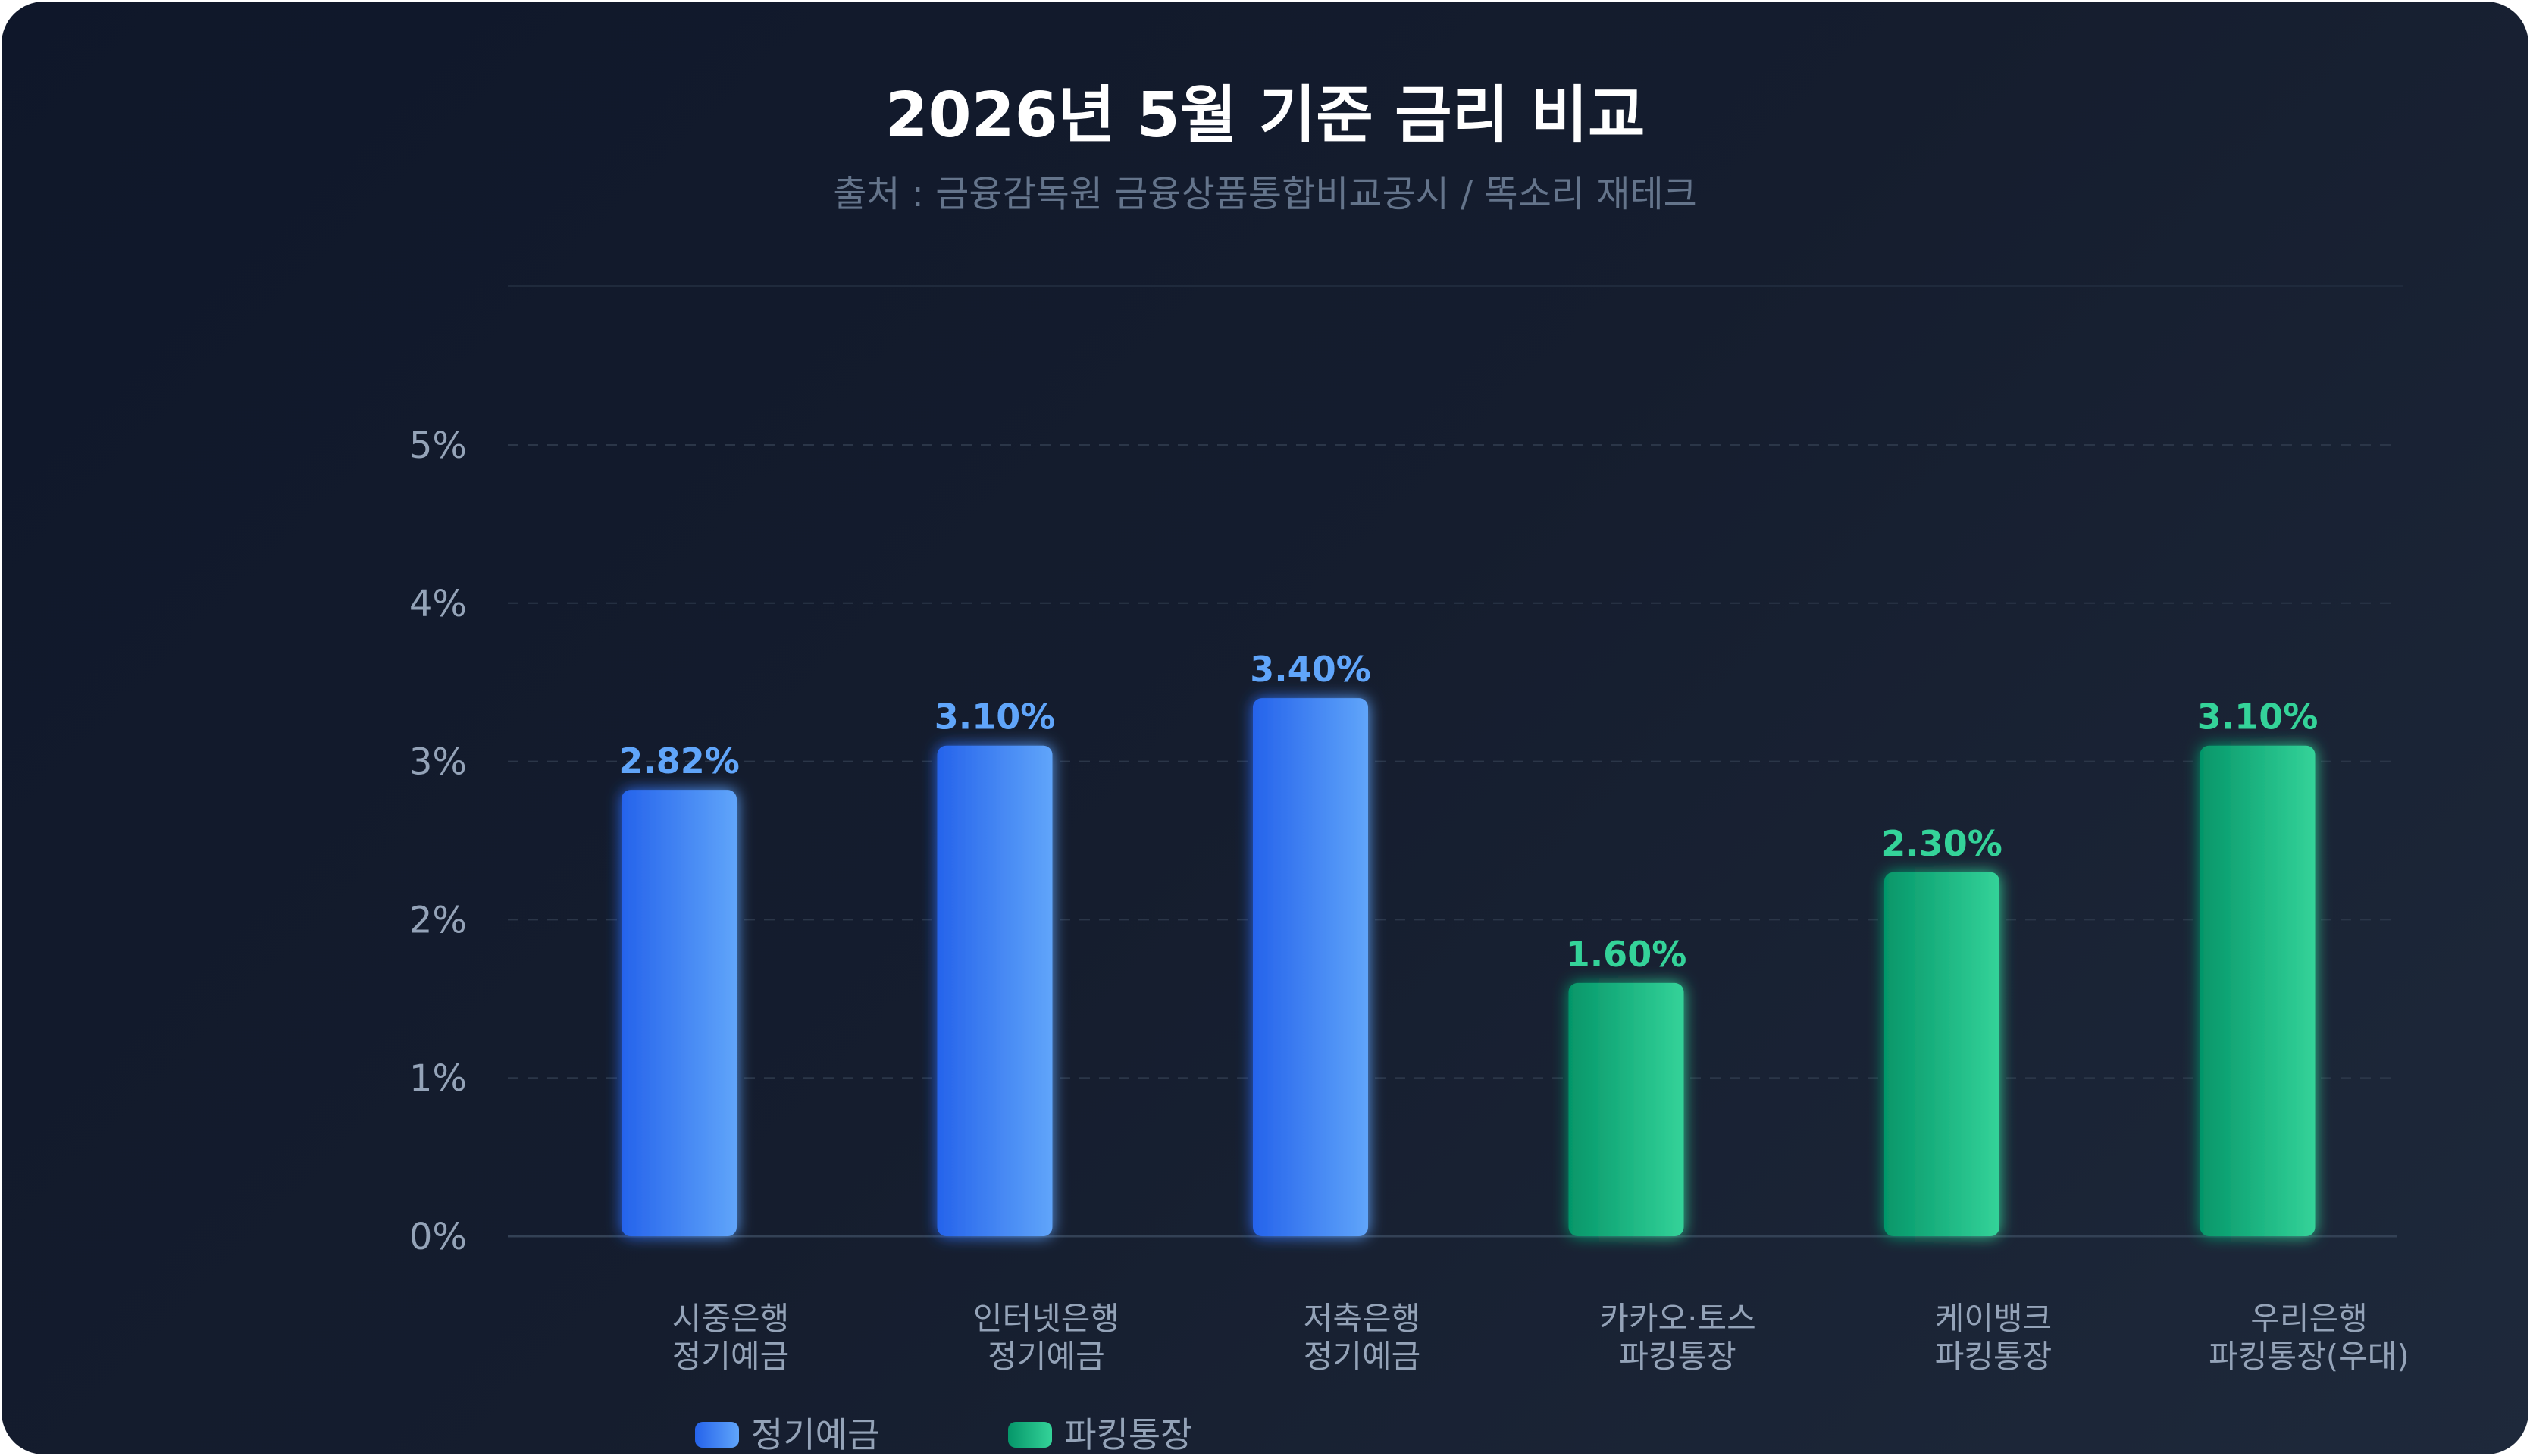 The width and height of the screenshot is (2530, 1456). I want to click on legend-item-deposit: 정기예금, so click(787, 1434).